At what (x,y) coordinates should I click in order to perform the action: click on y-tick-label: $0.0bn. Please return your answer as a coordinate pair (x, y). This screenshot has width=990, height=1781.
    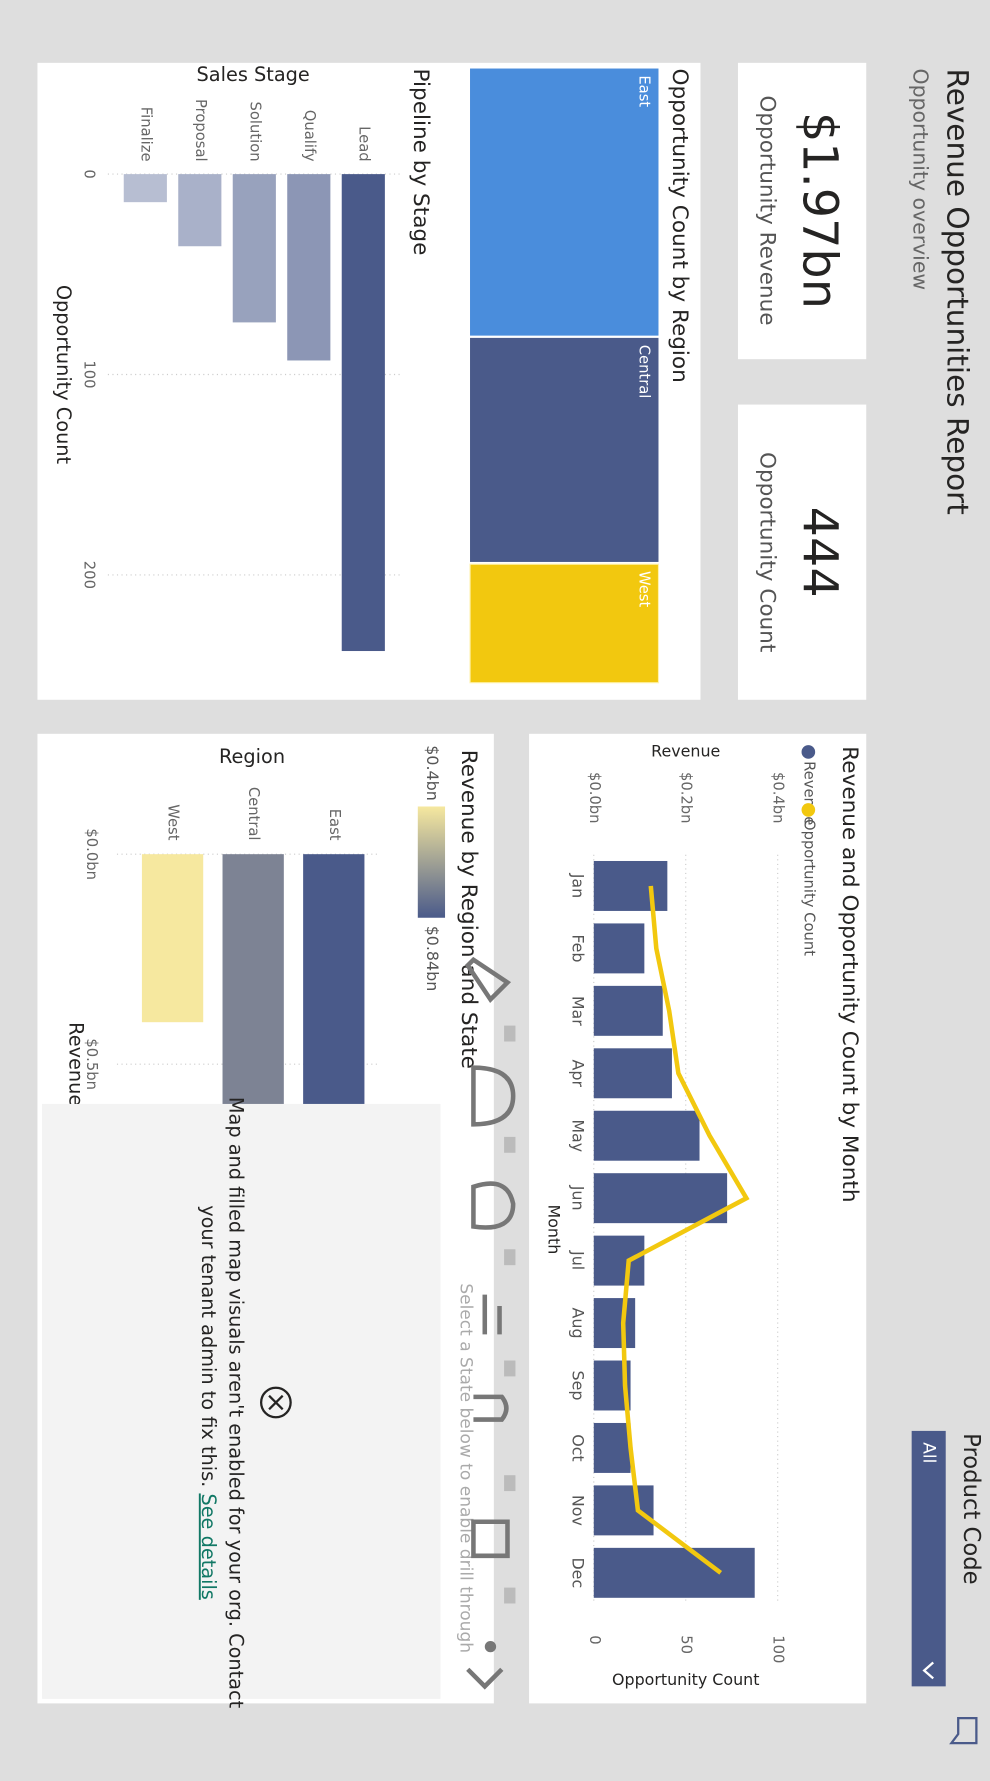
    Looking at the image, I should click on (594, 798).